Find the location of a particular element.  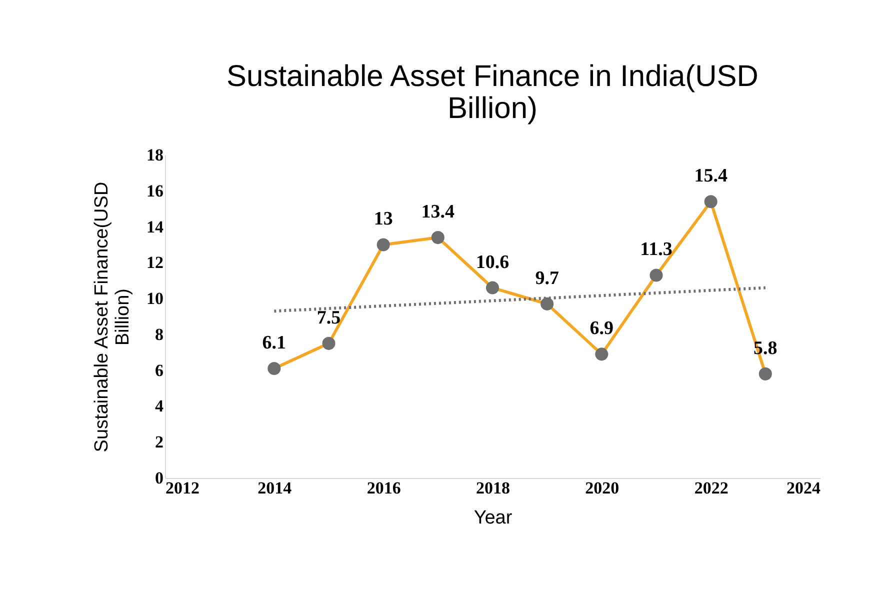

y-tick-label: 18 is located at coordinates (155, 155).